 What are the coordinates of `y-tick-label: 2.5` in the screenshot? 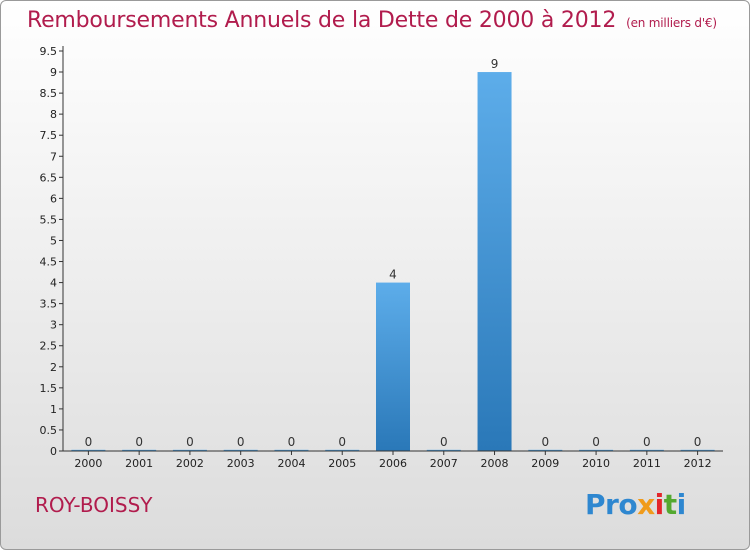 It's located at (49, 346).